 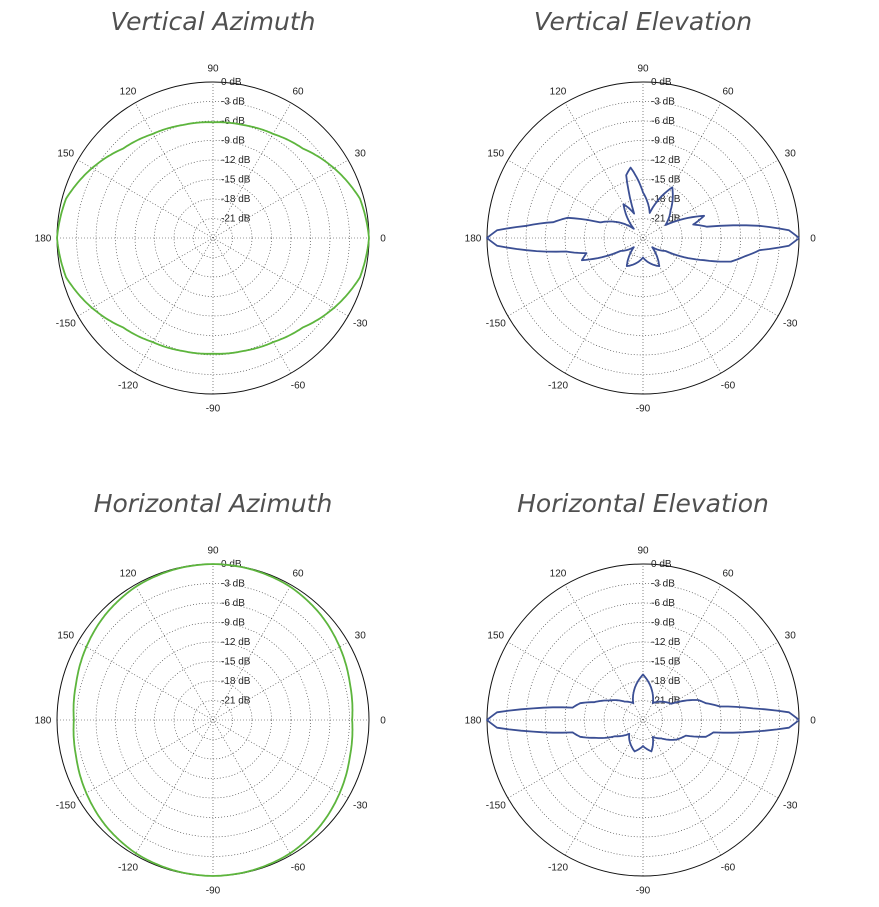 I want to click on chart-title: Vertical Azimuth, so click(x=213, y=21).